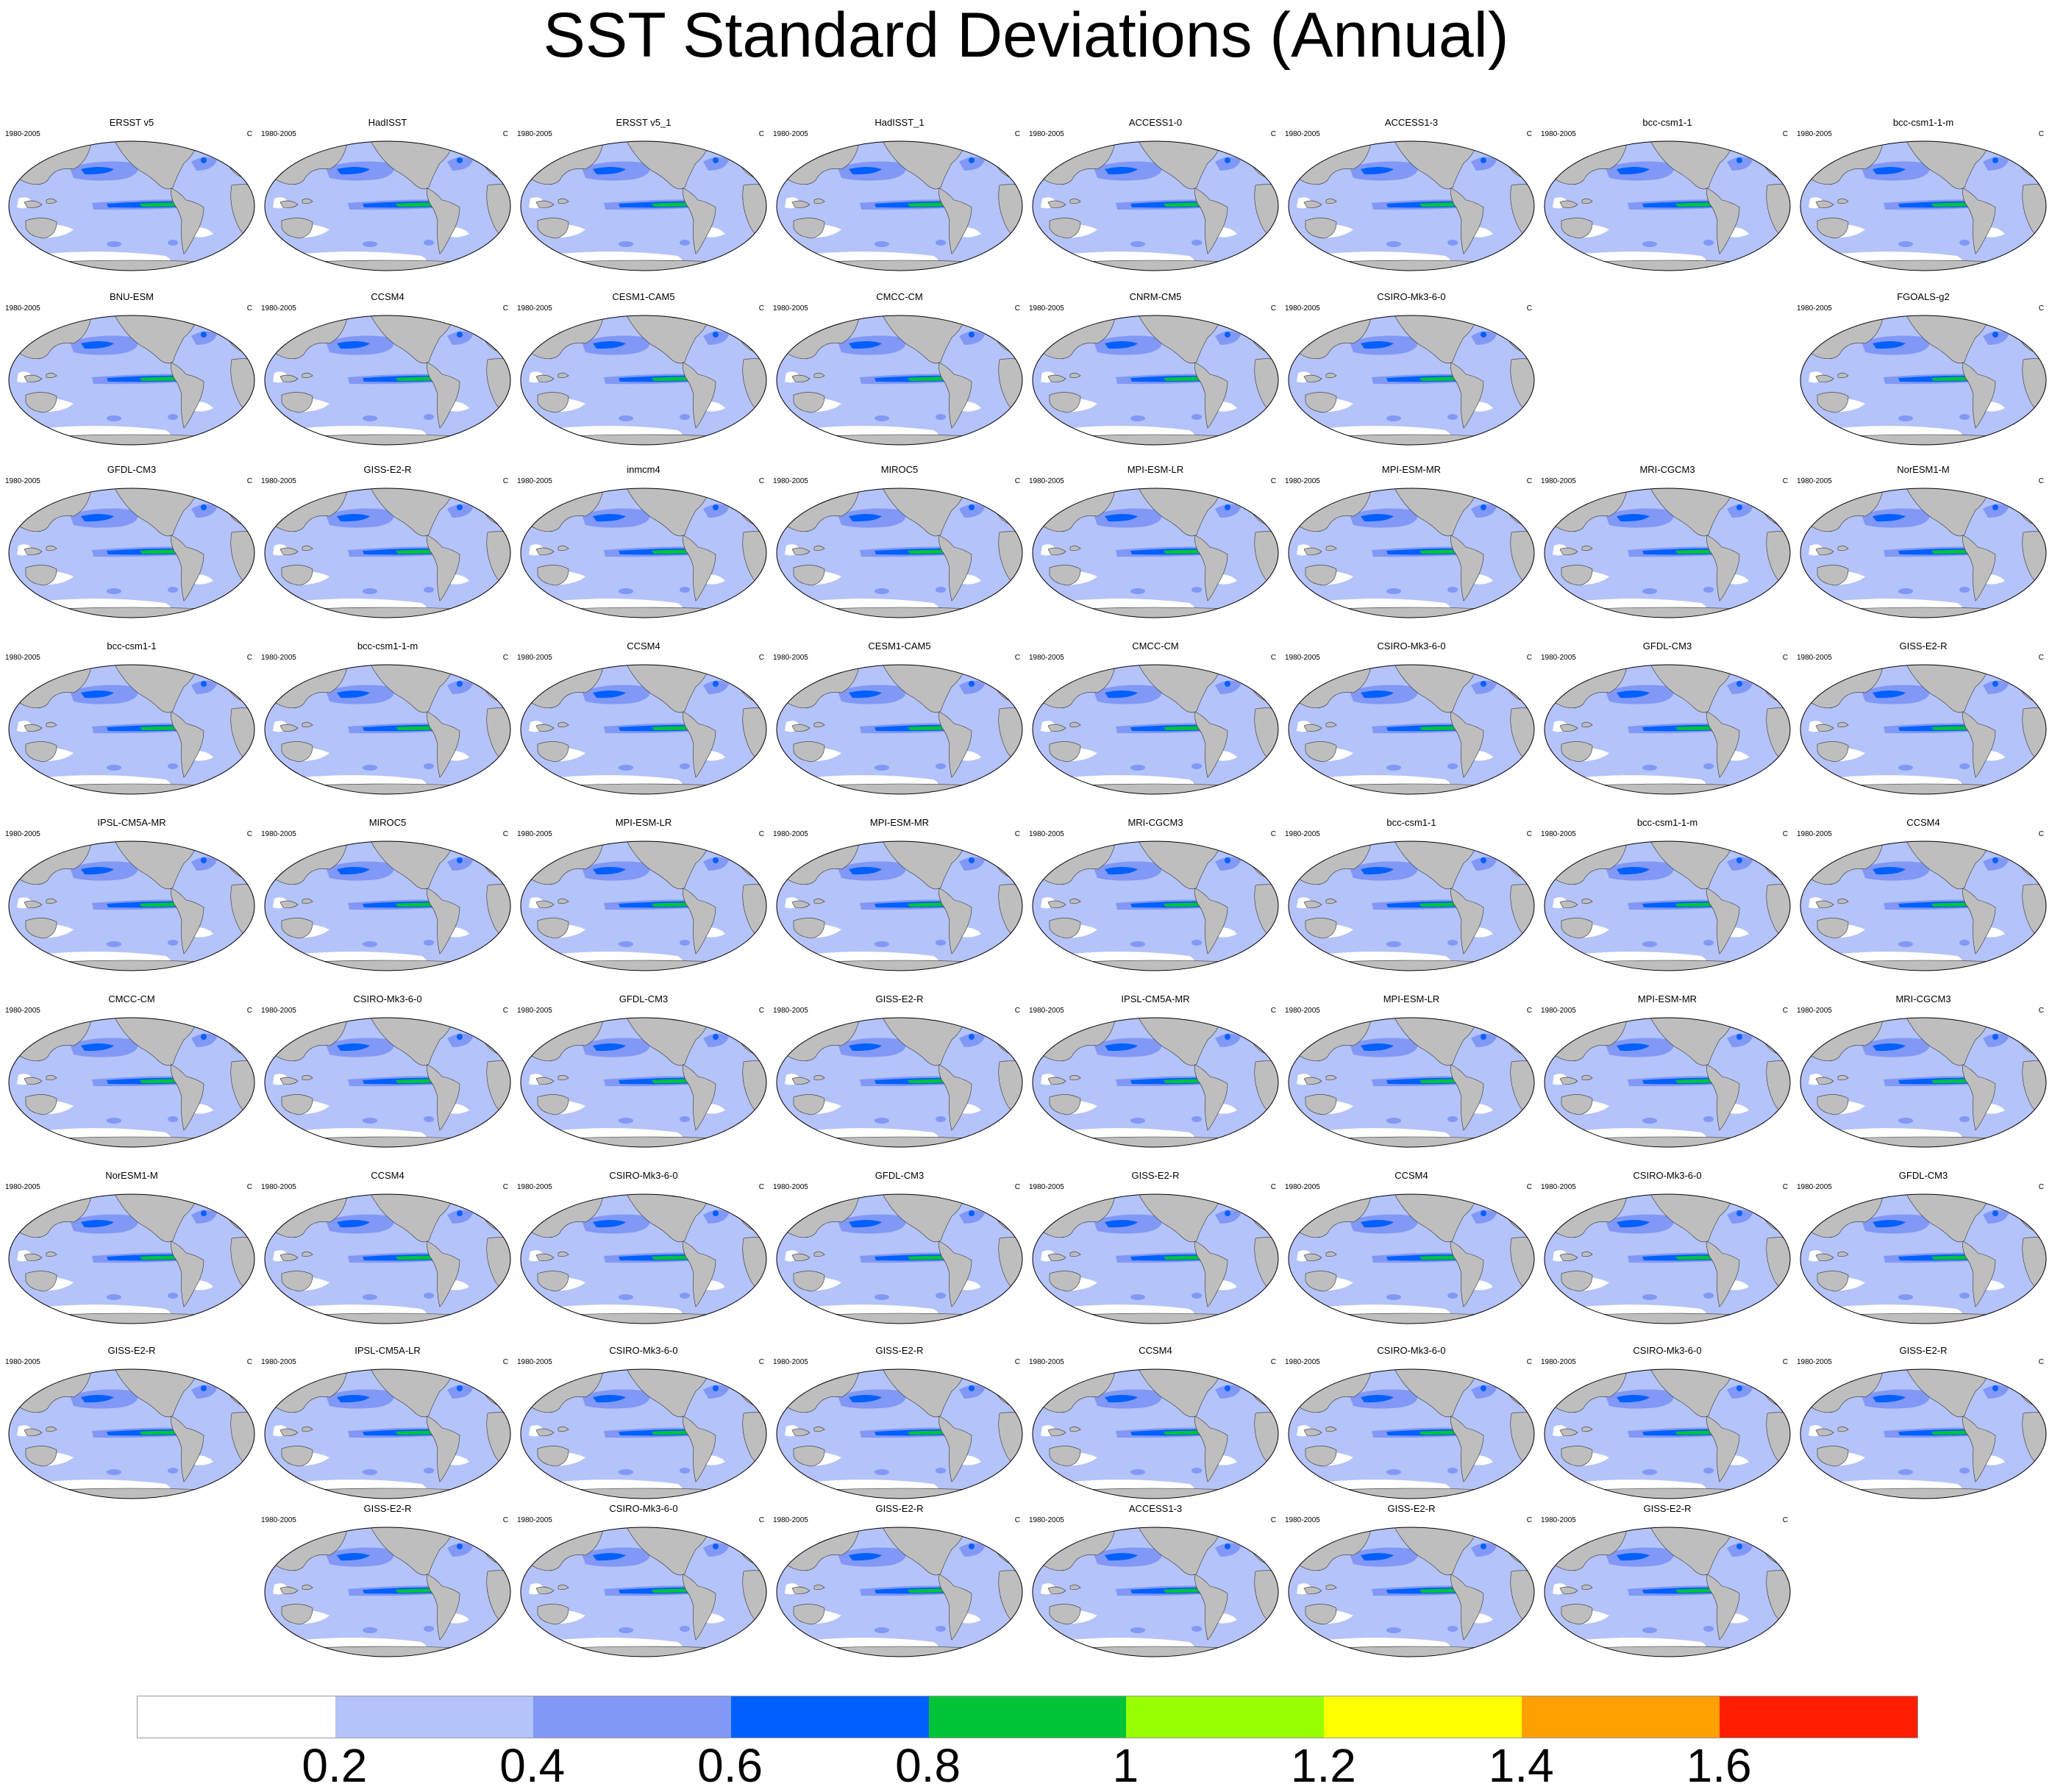  What do you see at coordinates (132, 200) in the screenshot?
I see `map-panel: ERSST v5 1980-2005 C` at bounding box center [132, 200].